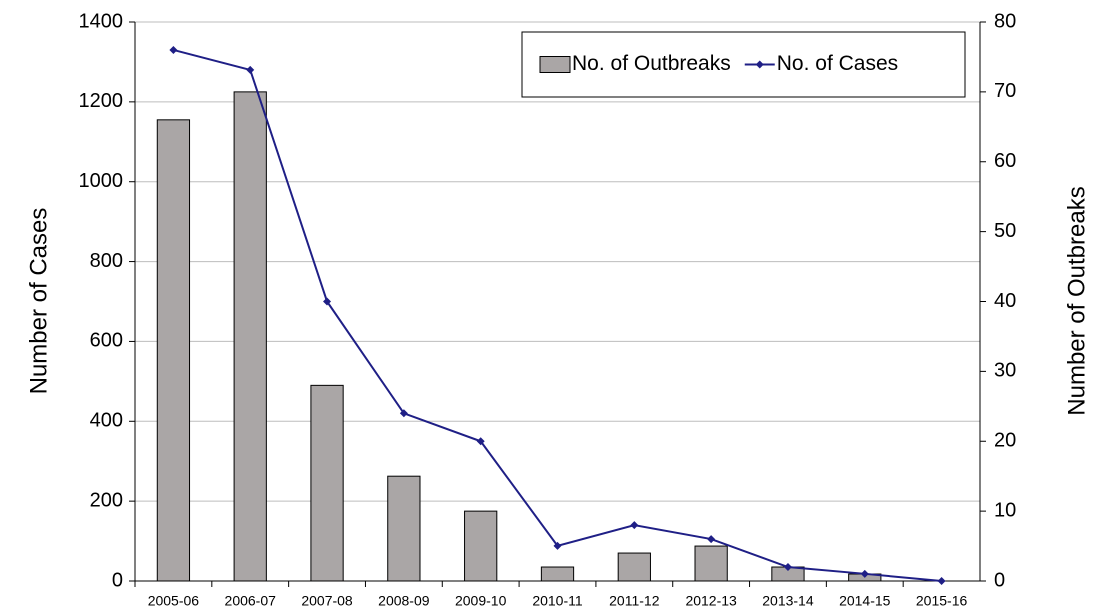  Describe the element at coordinates (1076, 300) in the screenshot. I see `y2-axis-label: Number of Outbreaks` at that location.